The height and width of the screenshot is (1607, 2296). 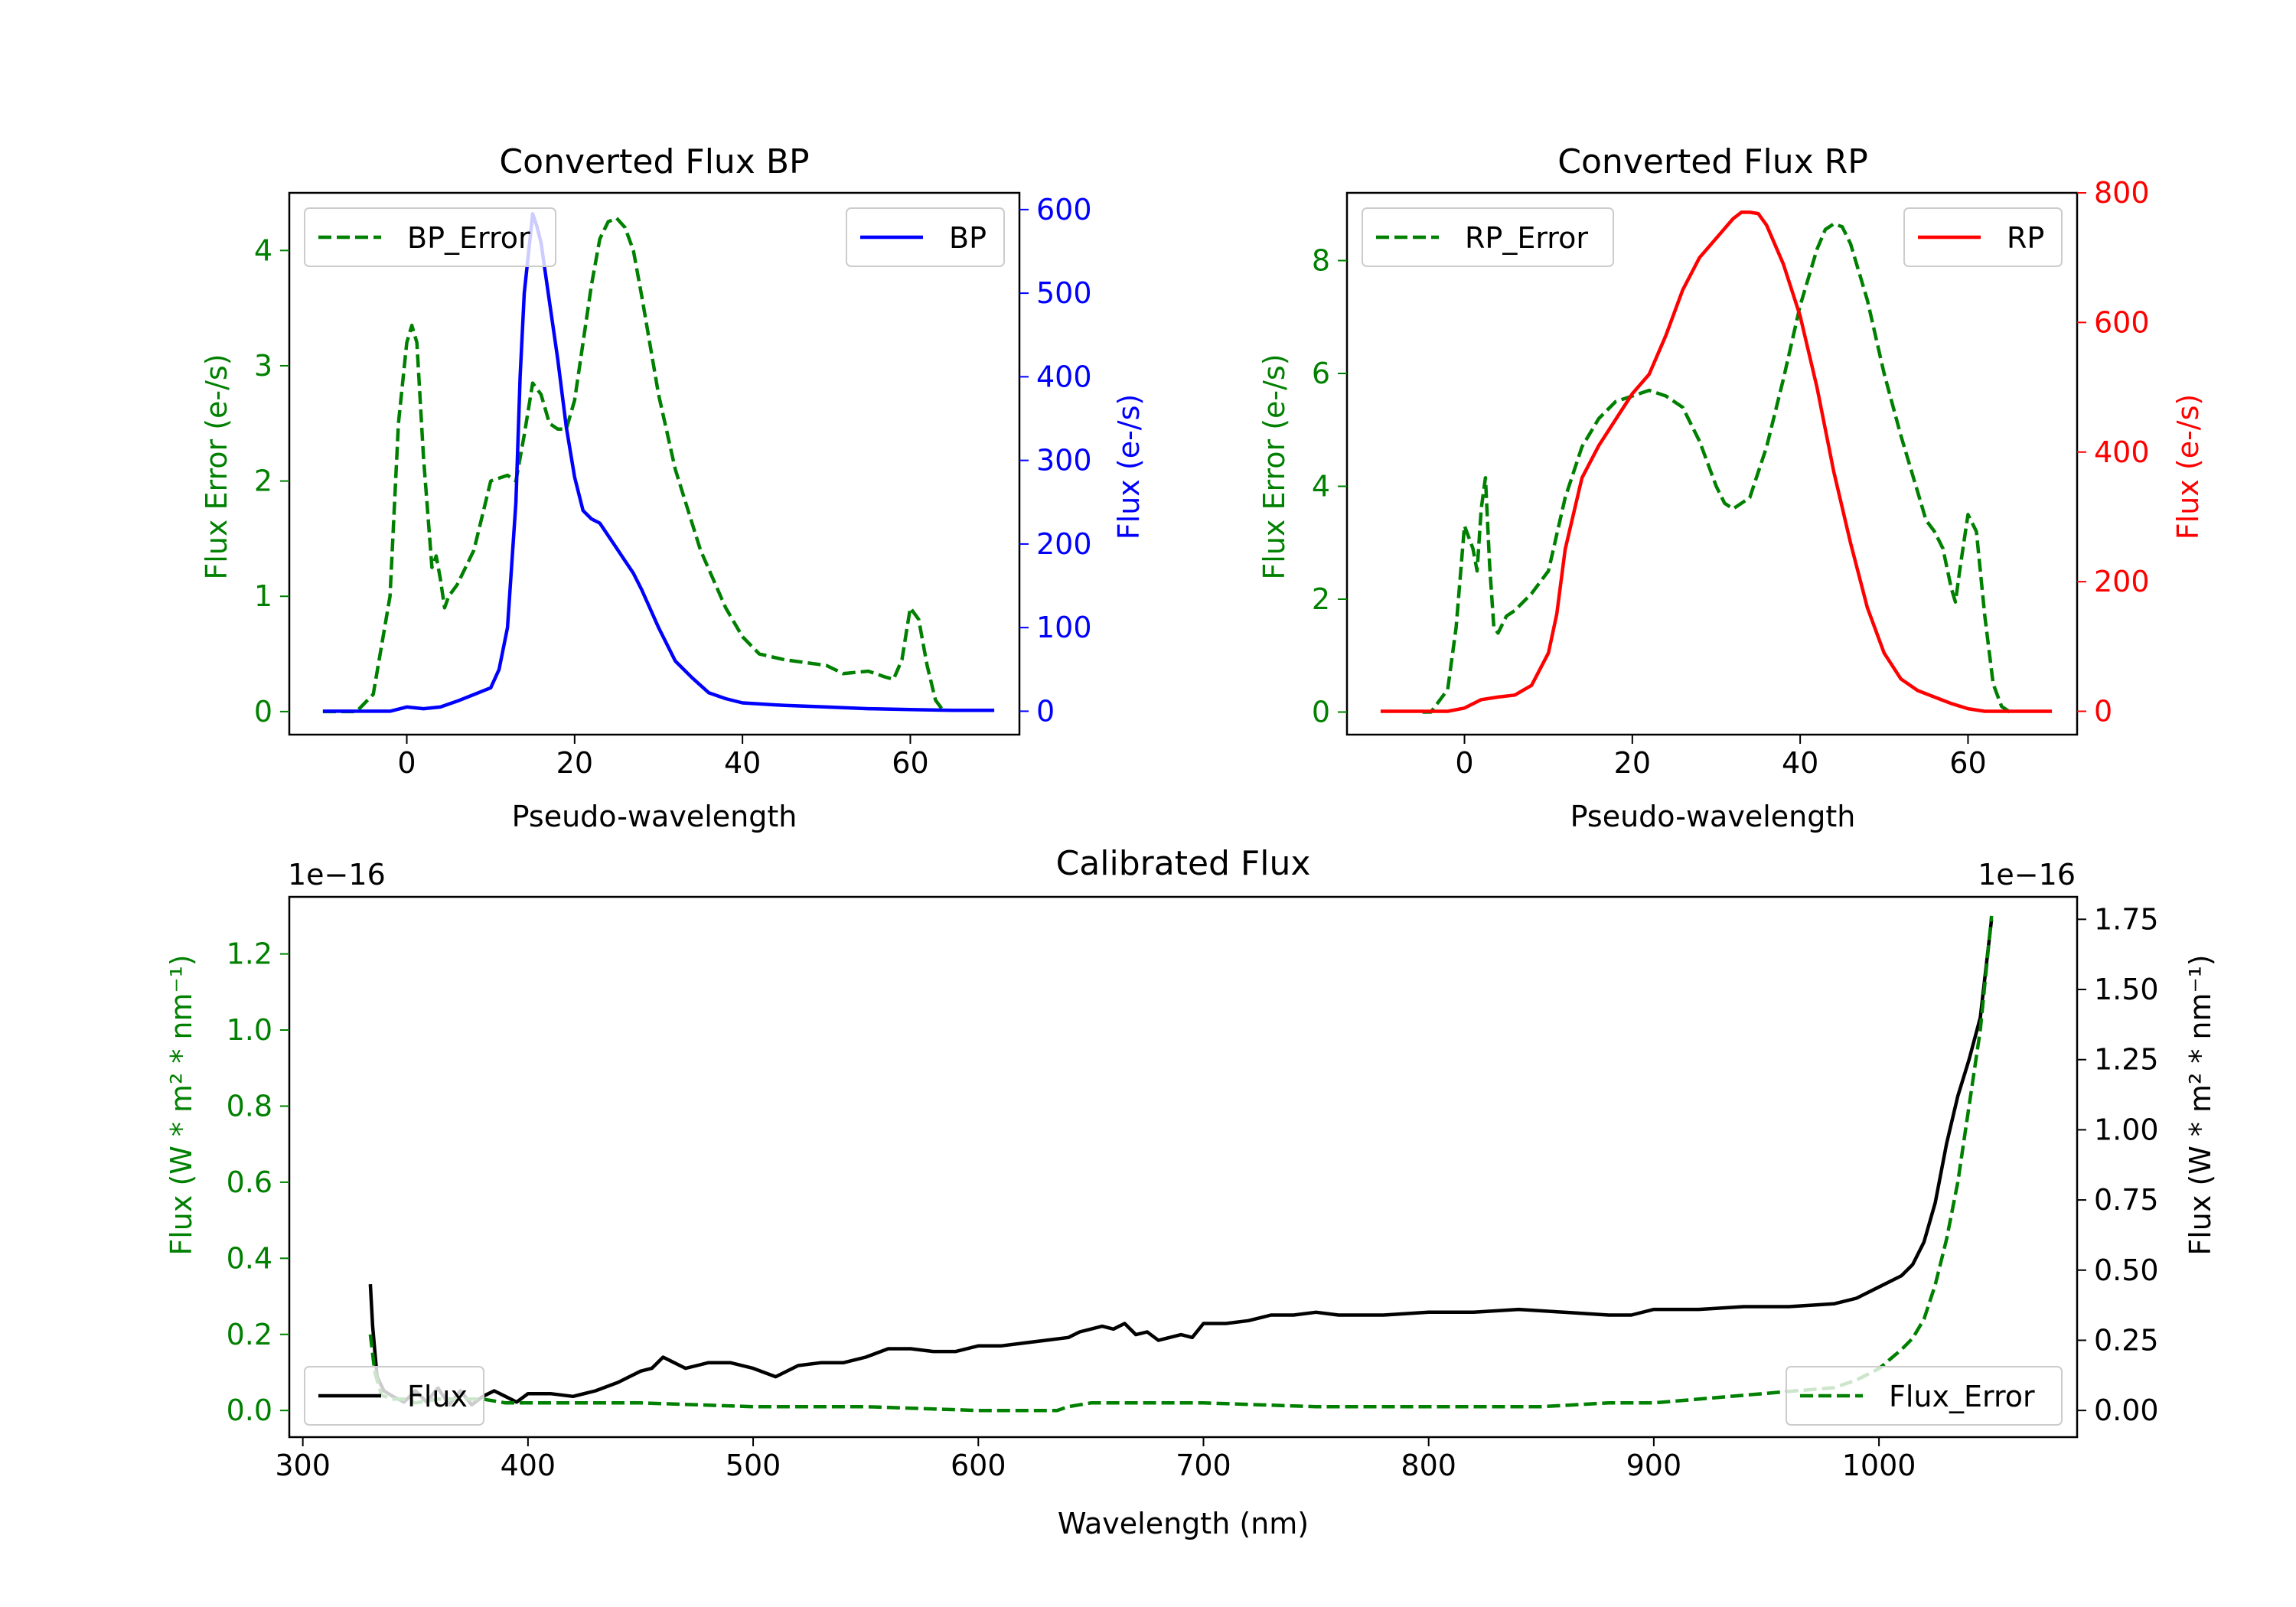 What do you see at coordinates (634, 465) in the screenshot?
I see `series-line-bp-error` at bounding box center [634, 465].